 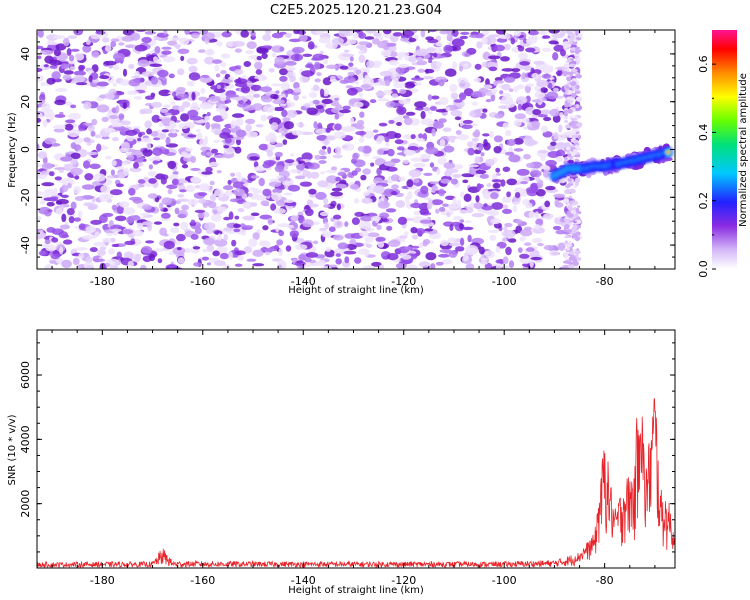 I want to click on y-tick-label: 2000, so click(x=25, y=504).